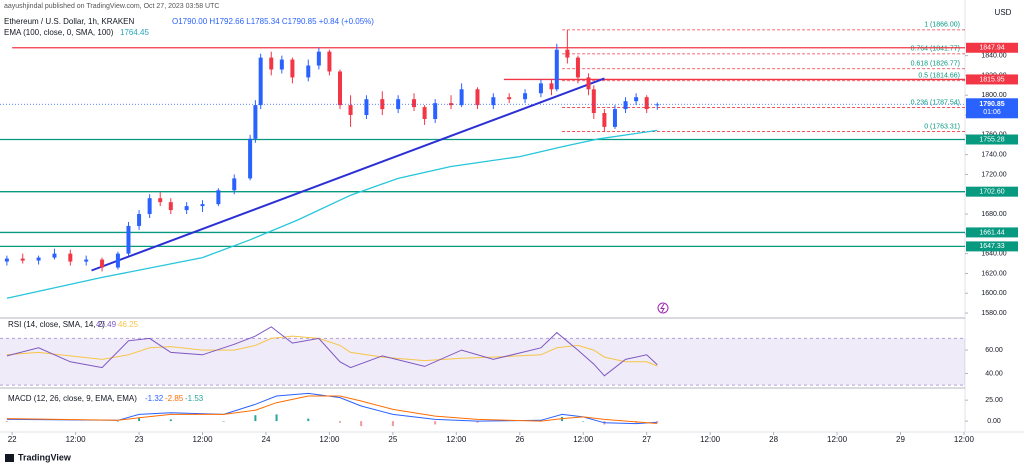  Describe the element at coordinates (128, 324) in the screenshot. I see `rsi-ma-value: 46.25` at that location.